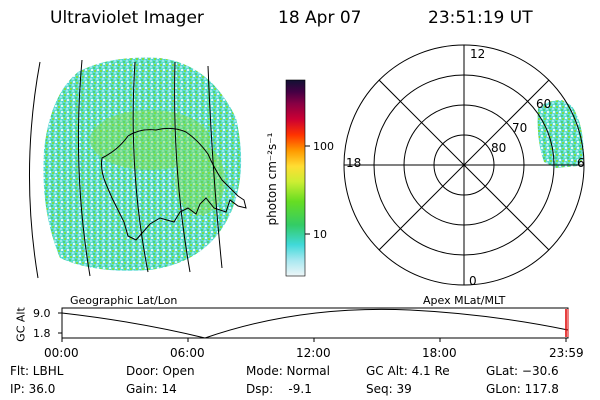 This screenshot has width=600, height=400. I want to click on gc-alt-readout: GC Alt: 4.1 Re, so click(408, 371).